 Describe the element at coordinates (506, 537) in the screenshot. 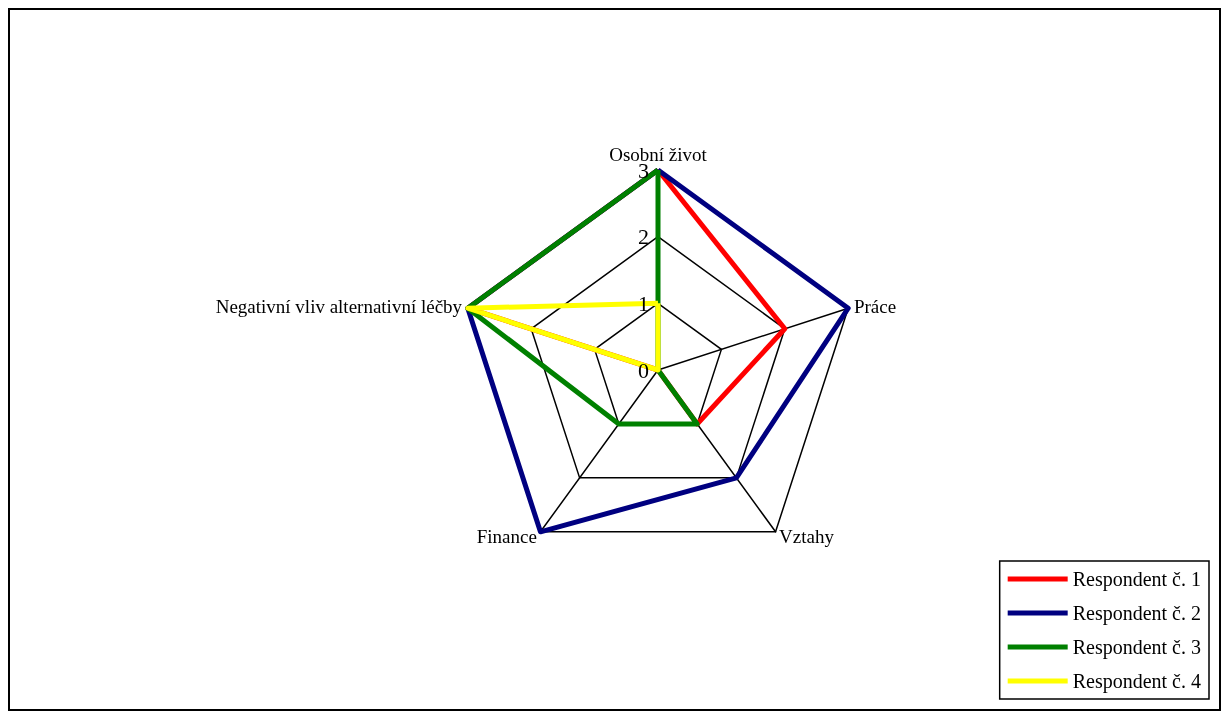

I see `spoke-label: Finance` at that location.